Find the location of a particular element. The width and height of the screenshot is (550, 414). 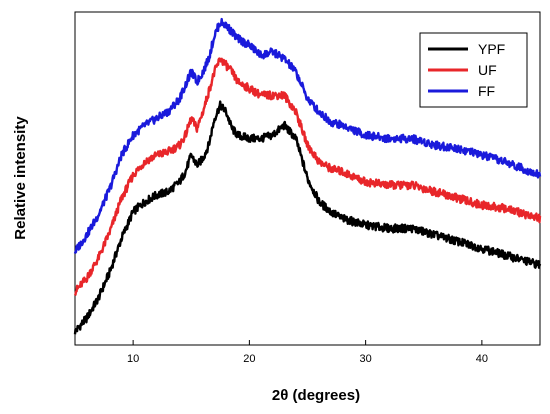

legend-label-ff: FF is located at coordinates (486, 91).